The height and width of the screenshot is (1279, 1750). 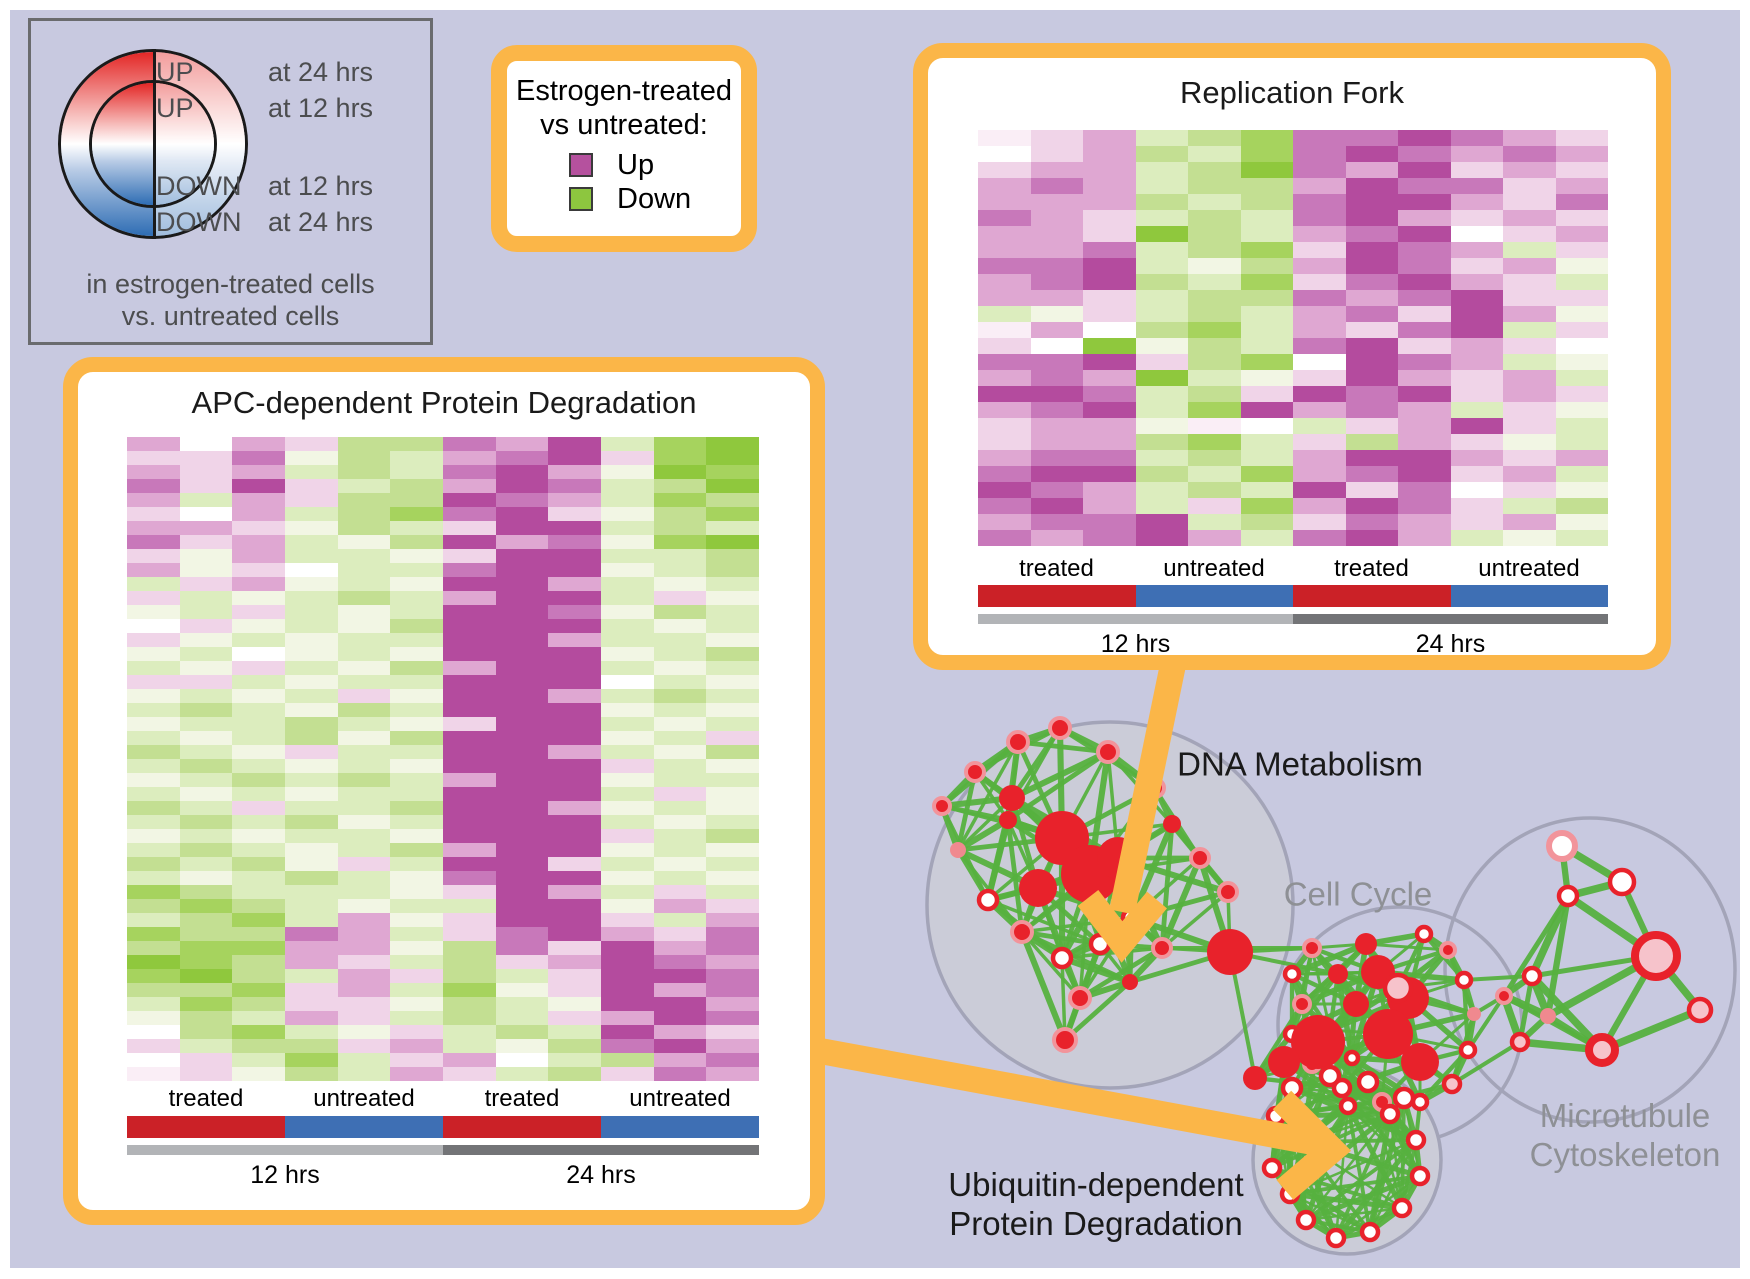 What do you see at coordinates (1450, 619) in the screenshot?
I see `bar-24hrs` at bounding box center [1450, 619].